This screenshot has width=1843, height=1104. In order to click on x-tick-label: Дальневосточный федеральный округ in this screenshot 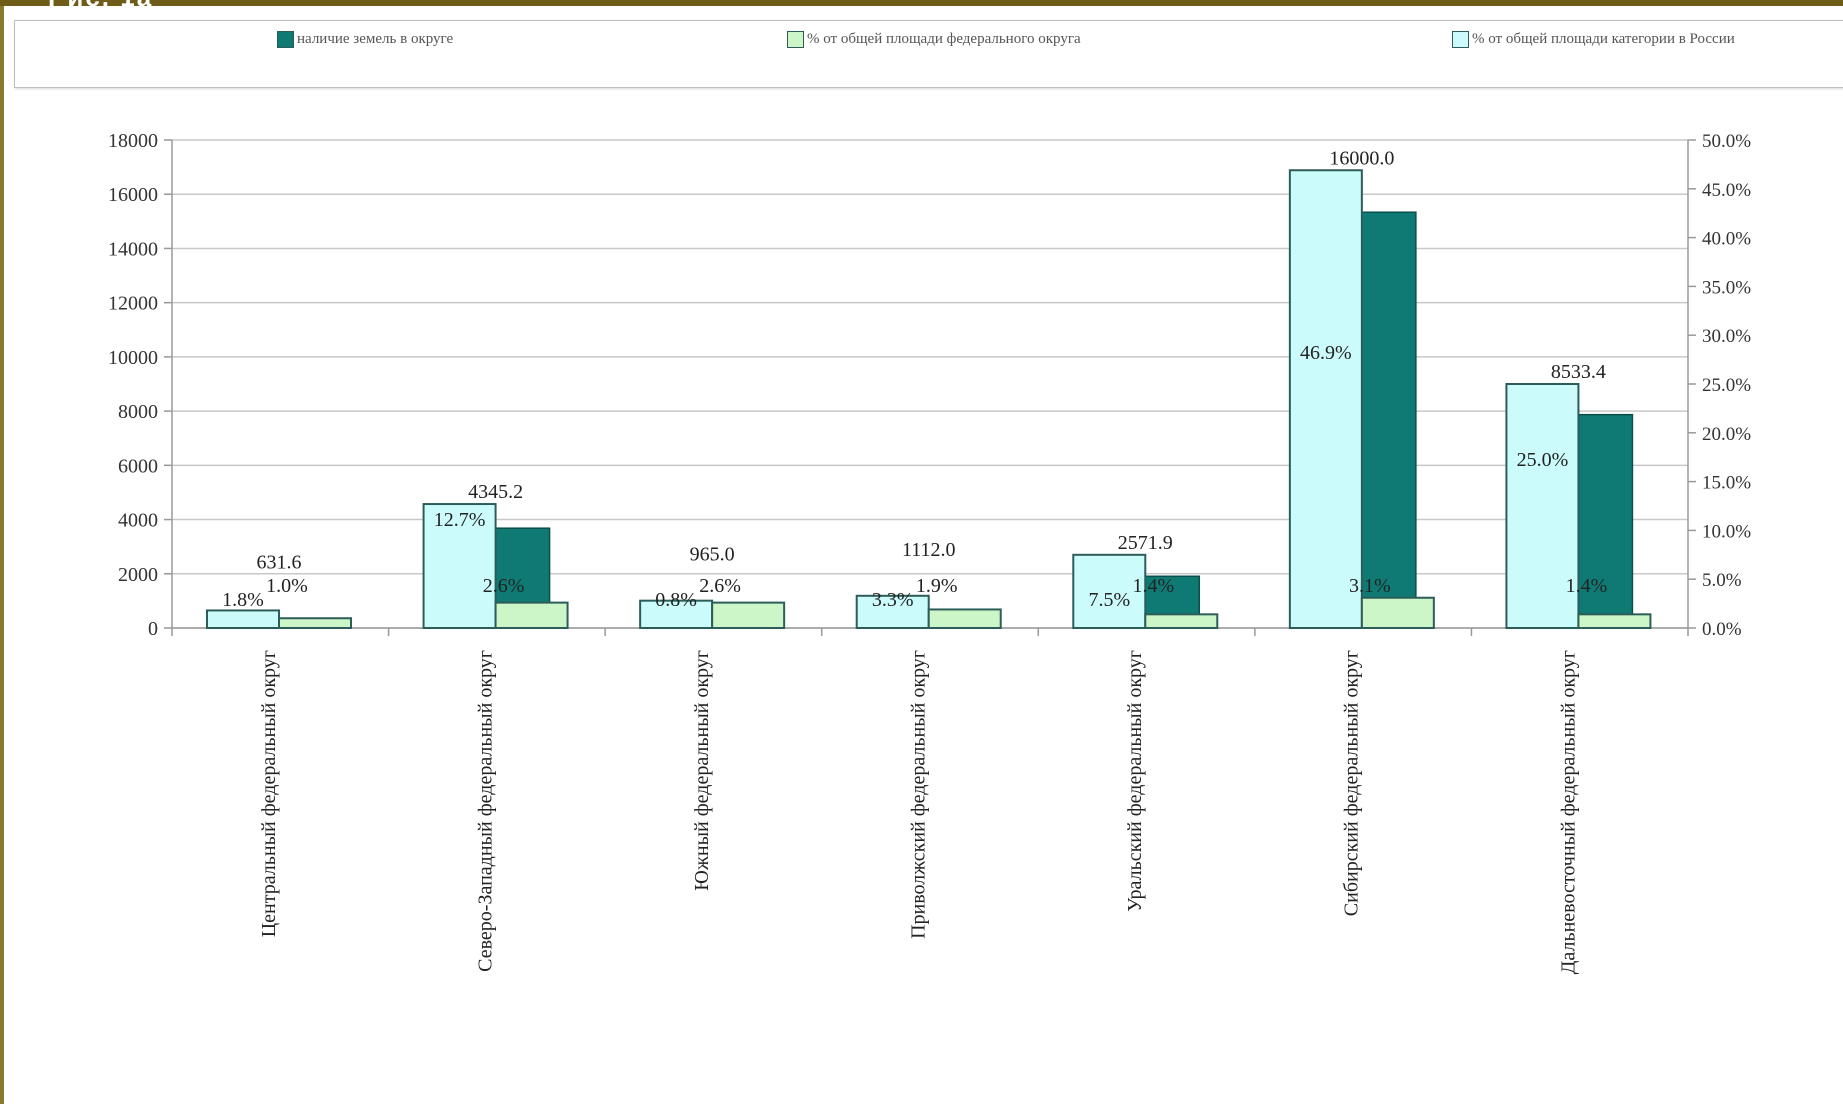, I will do `click(1568, 812)`.